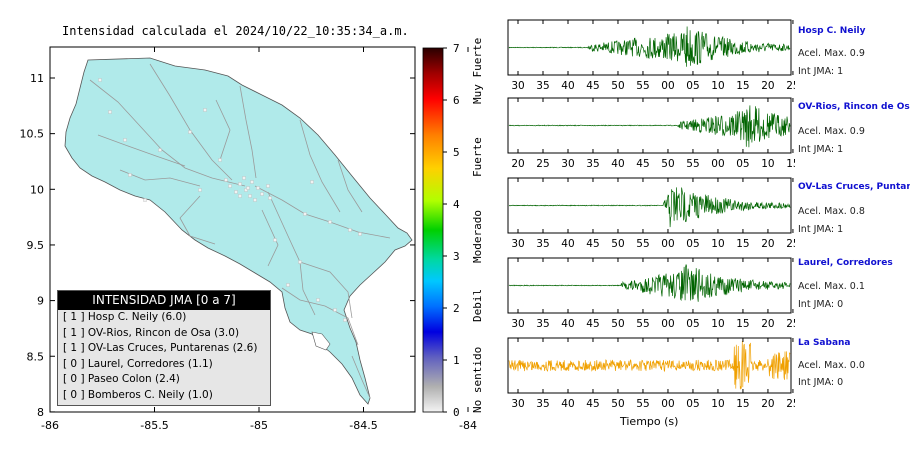  What do you see at coordinates (151, 332) in the screenshot?
I see `legend-item: [ 1 ] OV-Rios, Rincon de Osa (3.0)` at bounding box center [151, 332].